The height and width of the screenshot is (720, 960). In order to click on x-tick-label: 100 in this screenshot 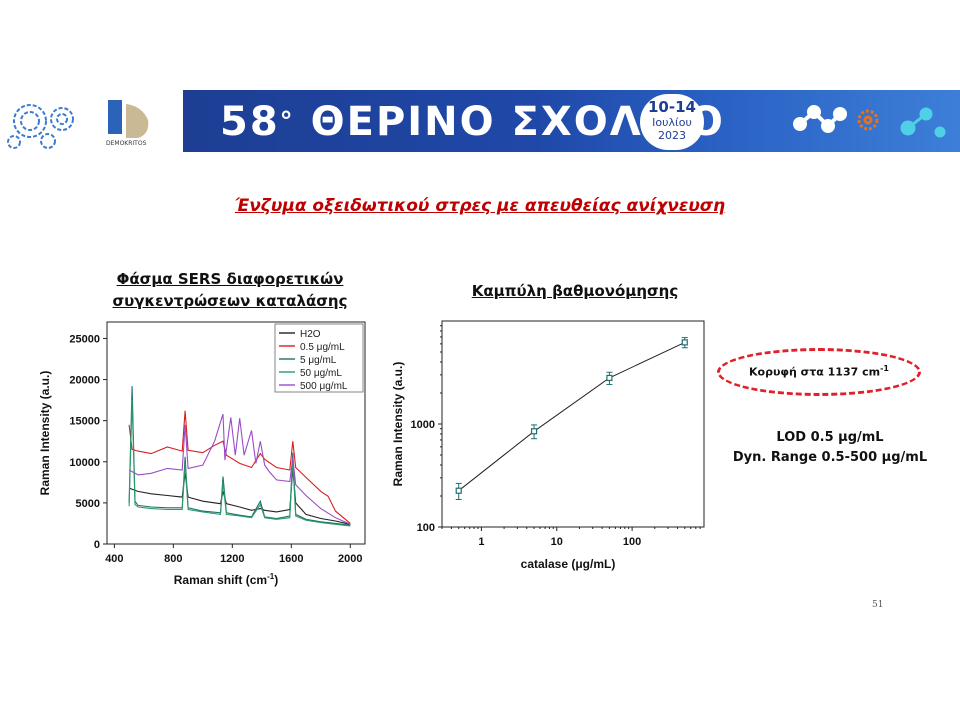, I will do `click(632, 542)`.